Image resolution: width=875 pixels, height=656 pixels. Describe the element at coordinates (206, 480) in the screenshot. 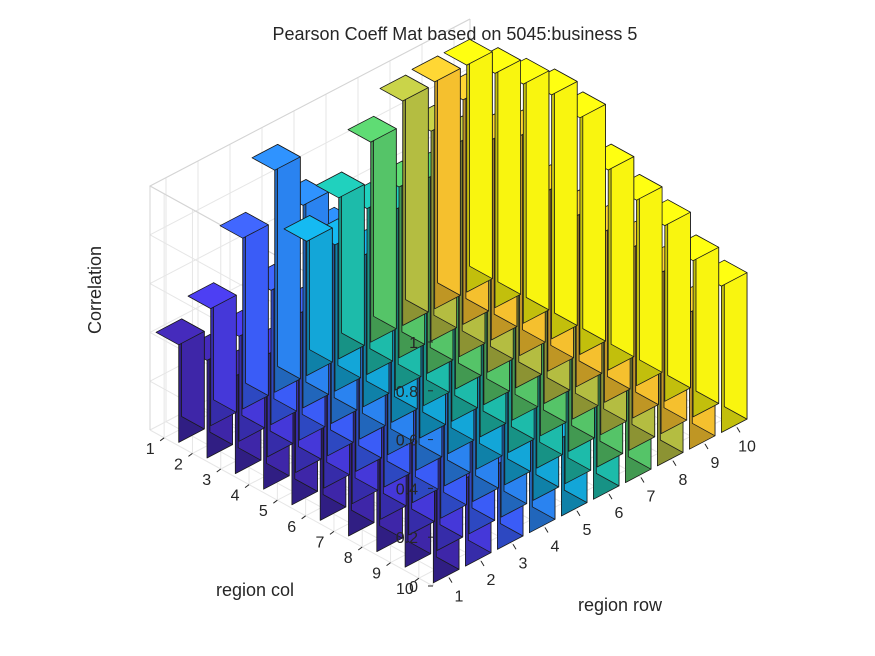

I see `y-tick-label: 3` at that location.